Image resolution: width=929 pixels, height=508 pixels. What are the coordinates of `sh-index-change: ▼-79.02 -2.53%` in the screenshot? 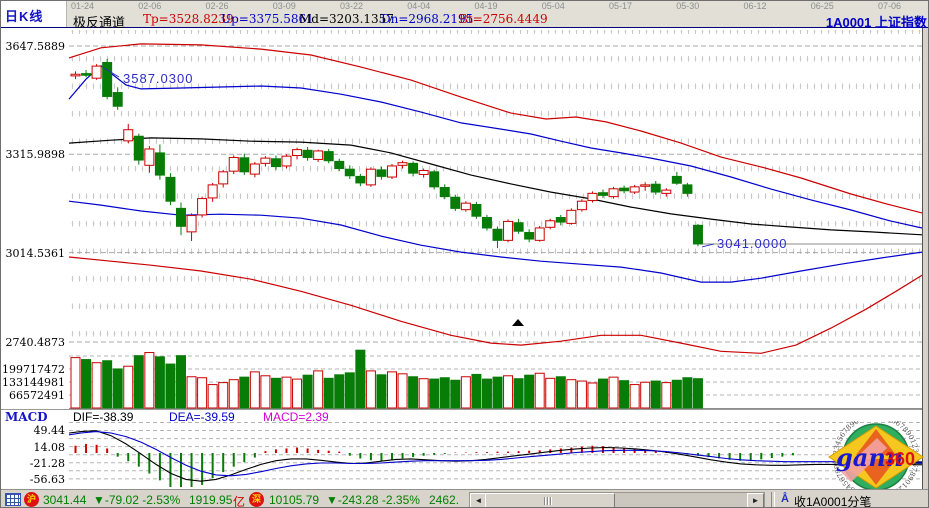 It's located at (137, 500).